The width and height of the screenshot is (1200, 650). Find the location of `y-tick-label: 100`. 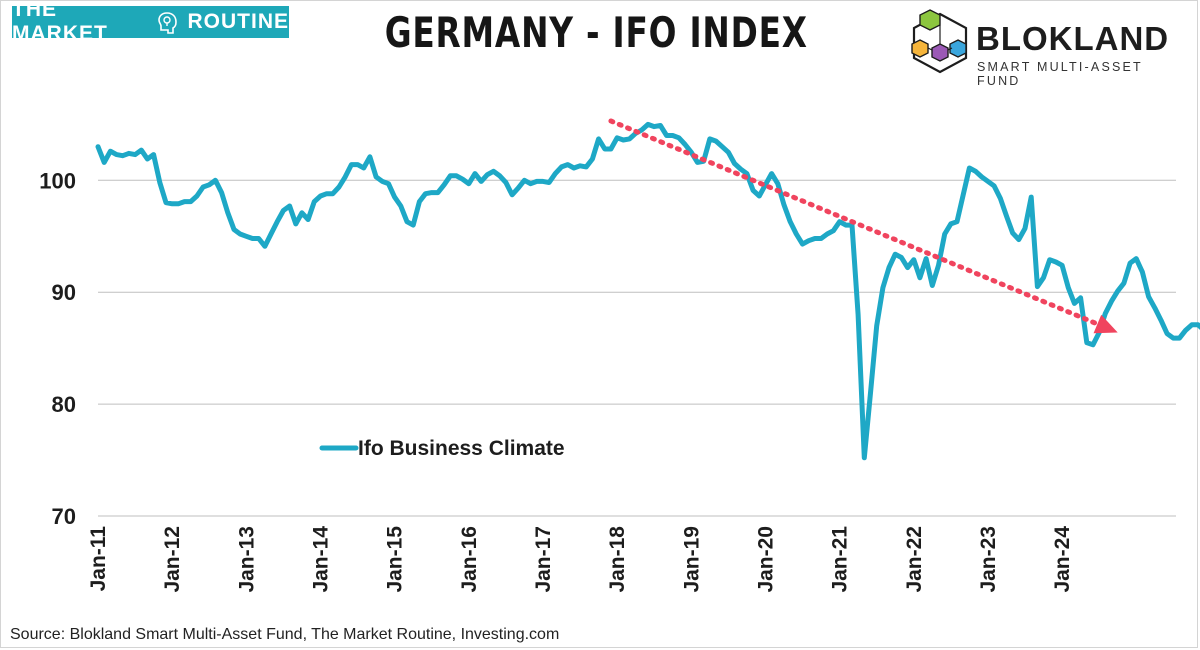

y-tick-label: 100 is located at coordinates (57, 180).